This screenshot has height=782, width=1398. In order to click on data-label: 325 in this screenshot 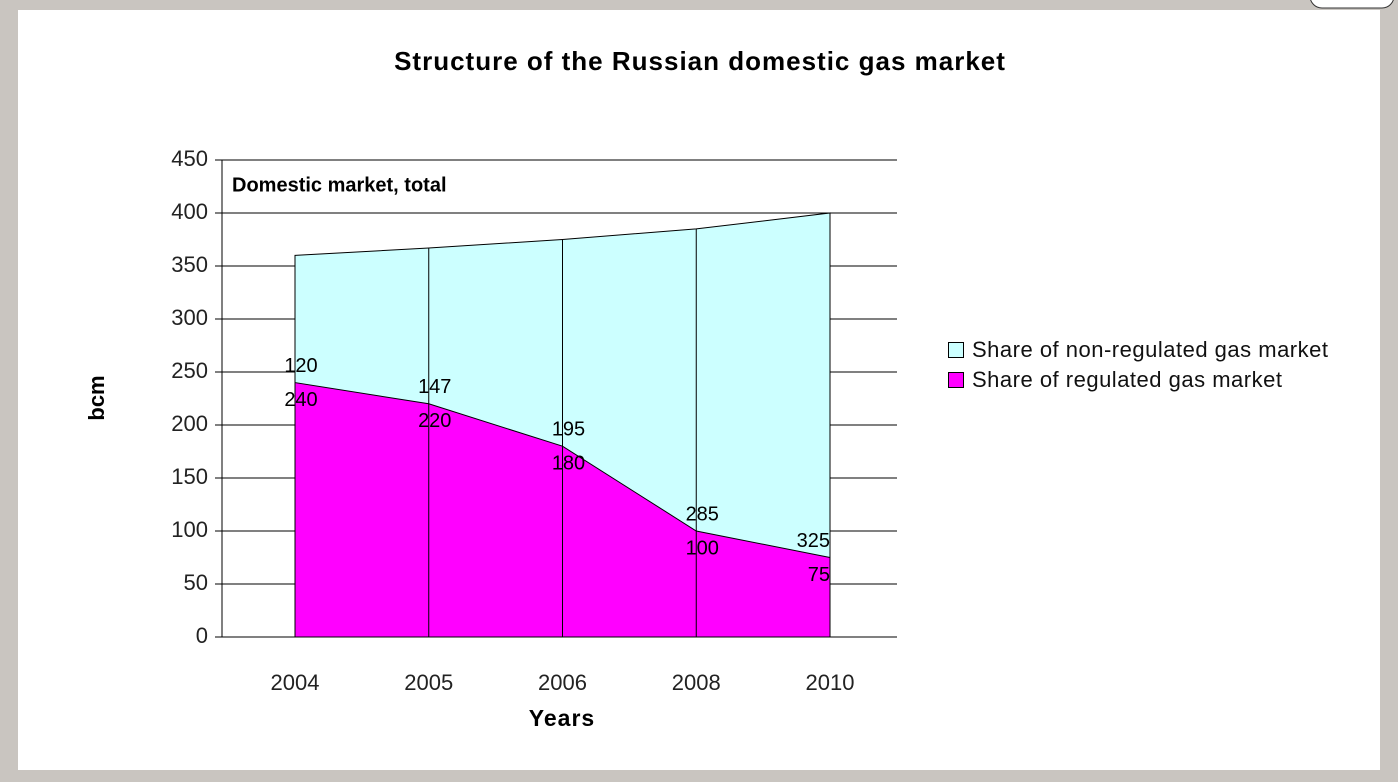, I will do `click(813, 541)`.